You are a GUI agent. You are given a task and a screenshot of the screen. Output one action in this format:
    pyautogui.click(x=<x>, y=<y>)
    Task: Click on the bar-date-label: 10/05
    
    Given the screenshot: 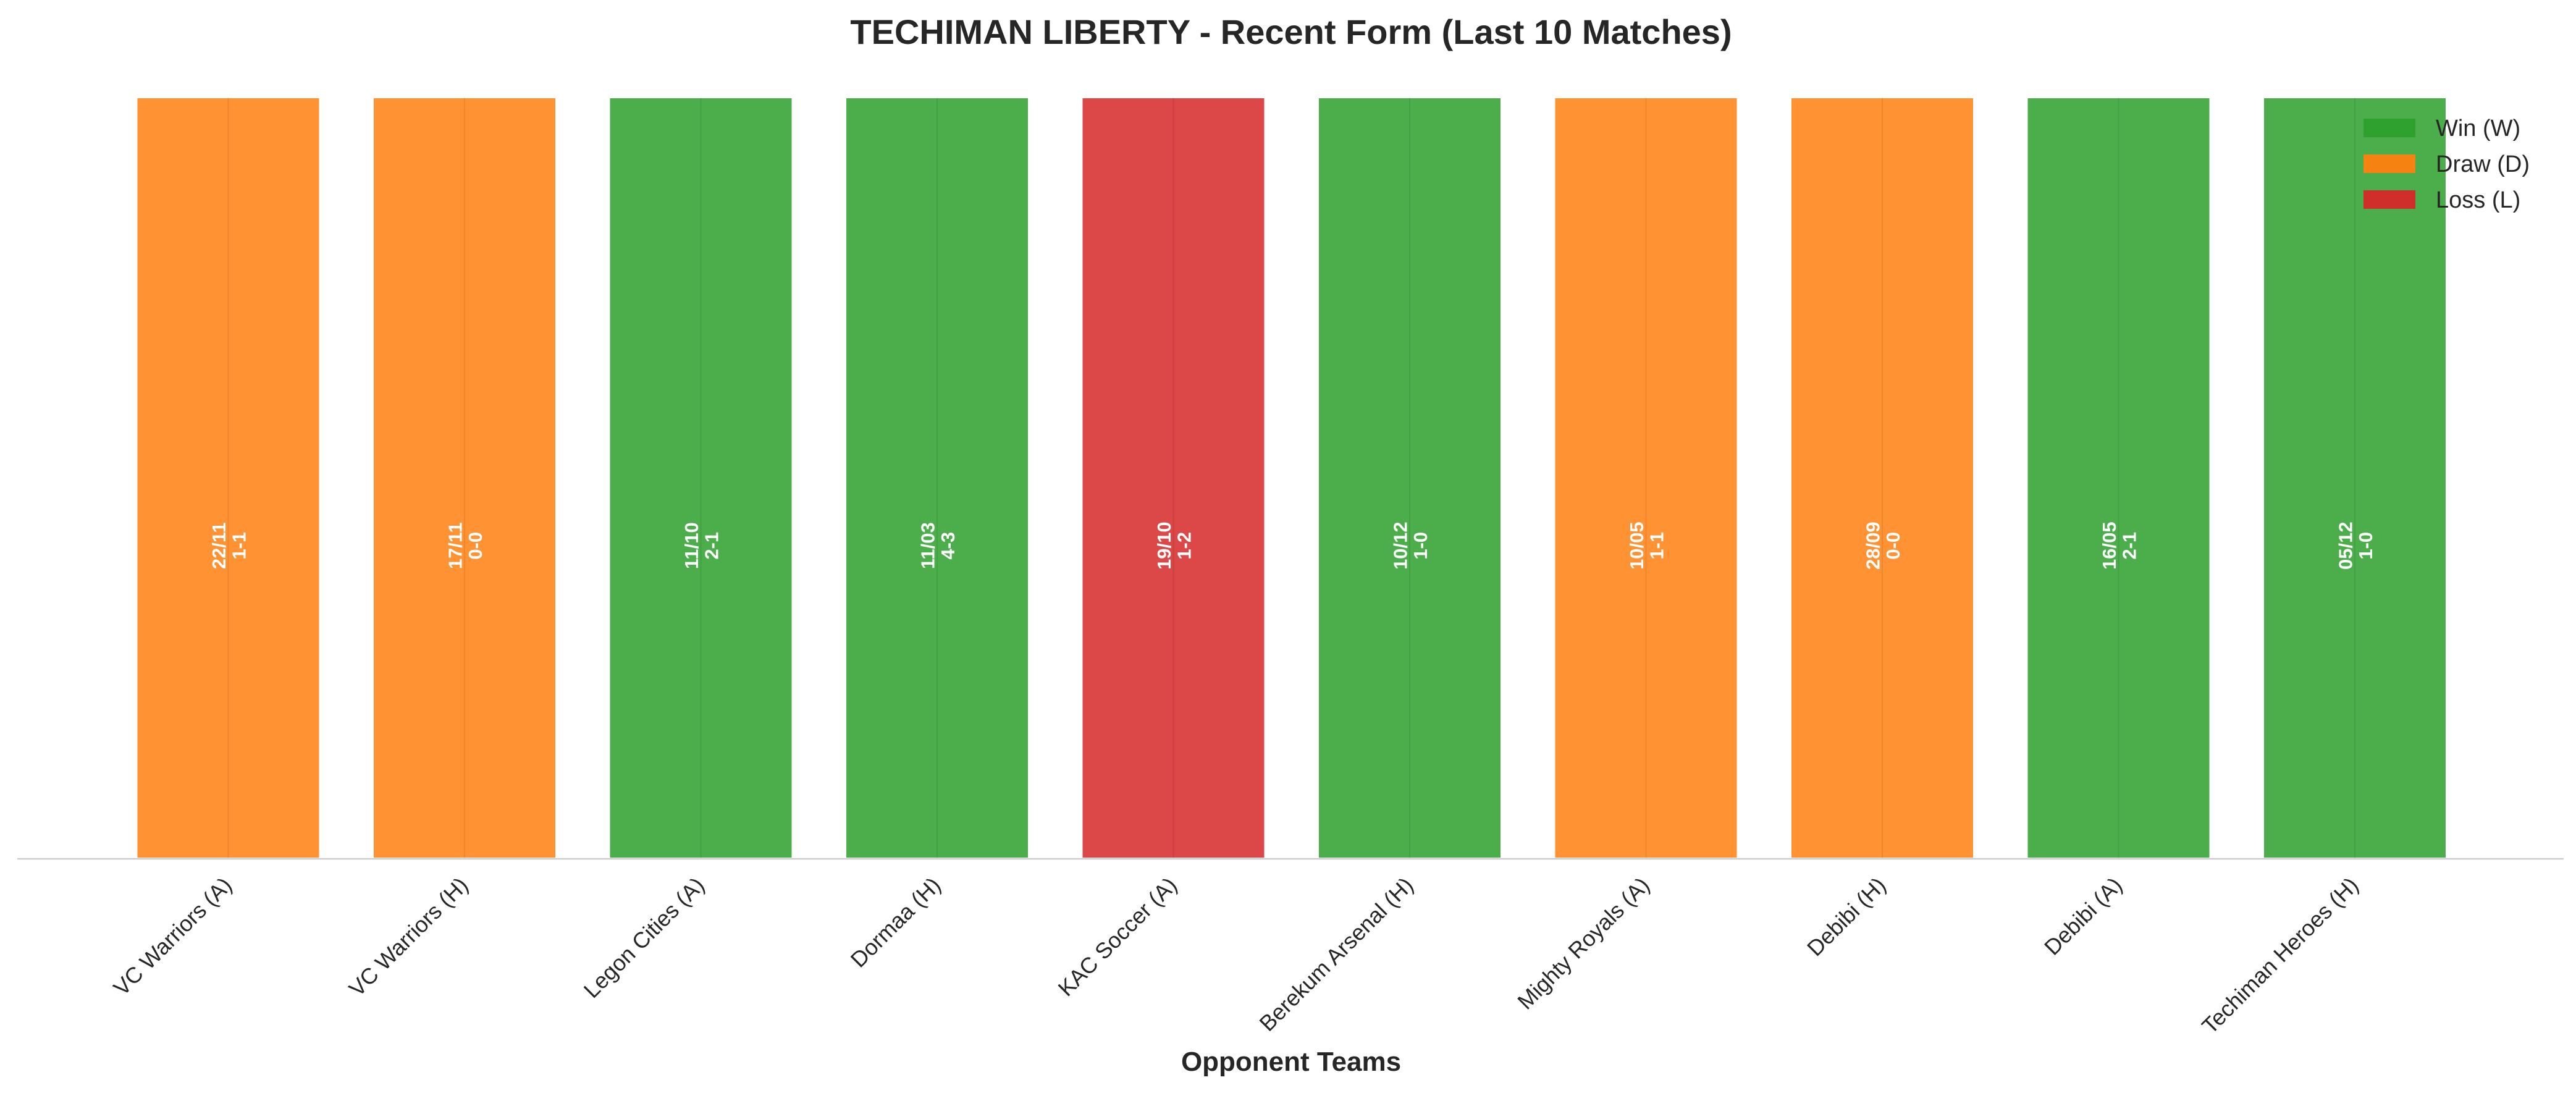 What is the action you would take?
    pyautogui.click(x=1637, y=546)
    